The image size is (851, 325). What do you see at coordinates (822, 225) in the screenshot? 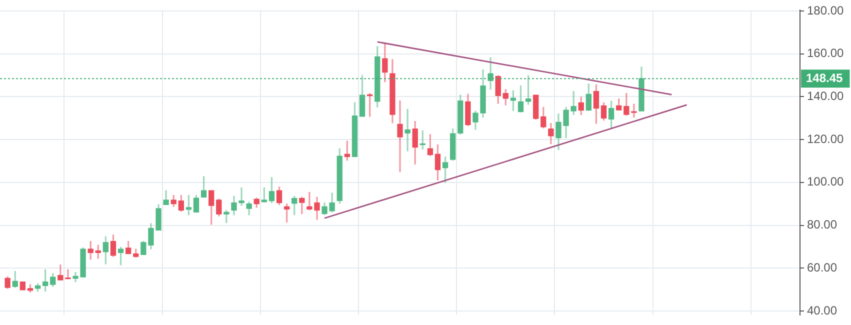
I see `y-tick-label: 80.00` at bounding box center [822, 225].